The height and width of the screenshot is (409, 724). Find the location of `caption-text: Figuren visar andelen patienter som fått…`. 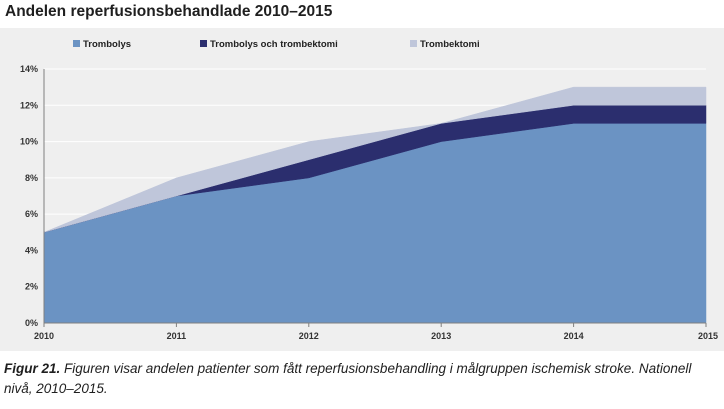

caption-text: Figuren visar andelen patienter som fått… is located at coordinates (348, 378).